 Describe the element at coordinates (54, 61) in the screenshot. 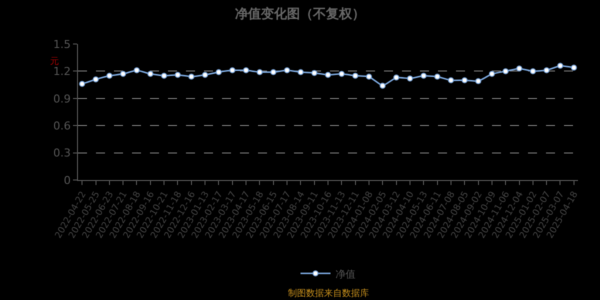

I see `y-axis-title: 元` at that location.